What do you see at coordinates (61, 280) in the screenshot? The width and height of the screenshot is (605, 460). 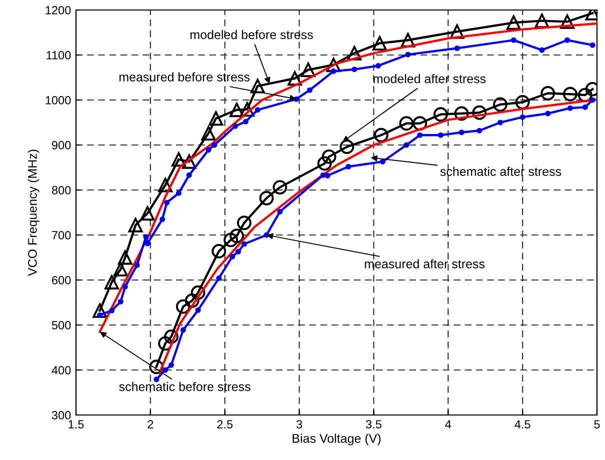 I see `y-tick-label: 600` at bounding box center [61, 280].